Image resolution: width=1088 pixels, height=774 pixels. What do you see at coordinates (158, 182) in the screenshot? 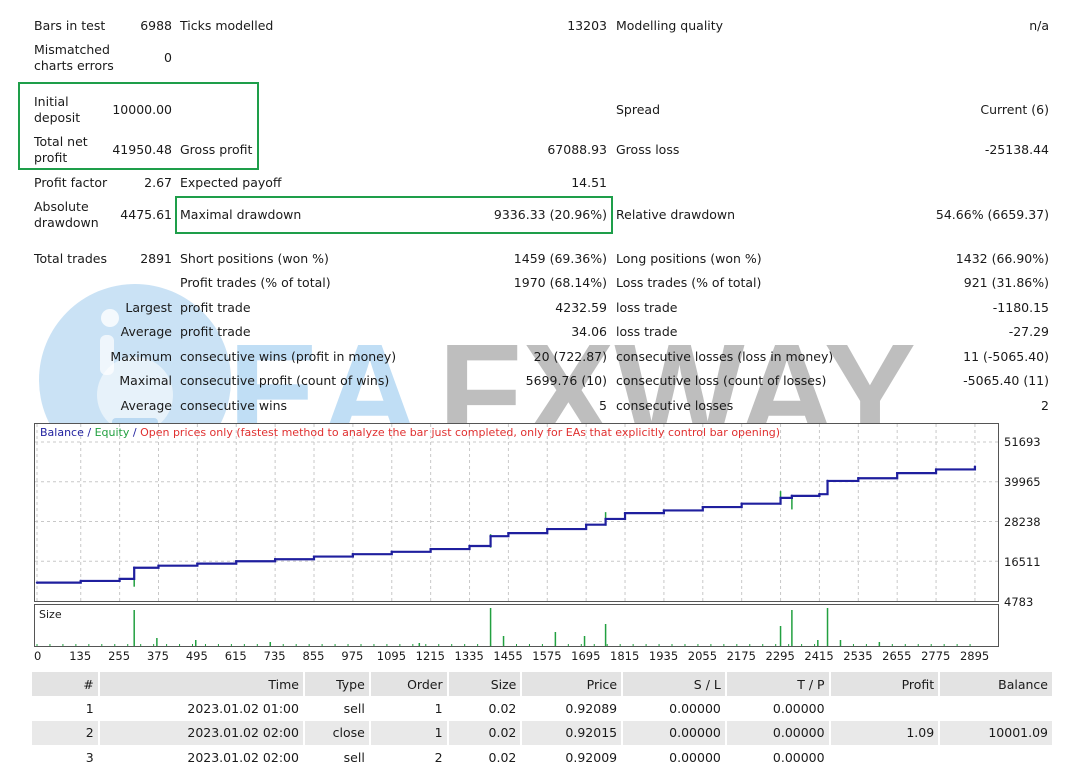
I see `profit-factor-value: 2.67` at bounding box center [158, 182].